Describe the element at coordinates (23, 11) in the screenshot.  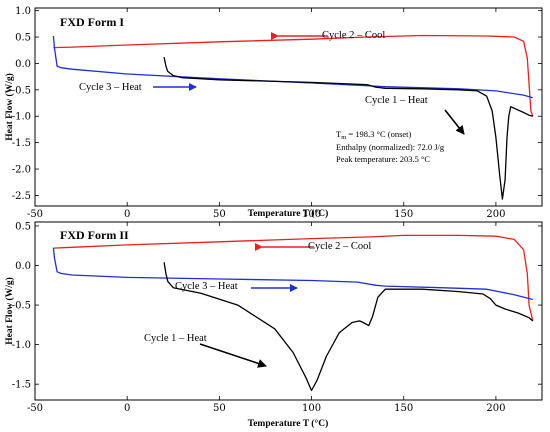
I see `y-tick-label: 1.0` at that location.